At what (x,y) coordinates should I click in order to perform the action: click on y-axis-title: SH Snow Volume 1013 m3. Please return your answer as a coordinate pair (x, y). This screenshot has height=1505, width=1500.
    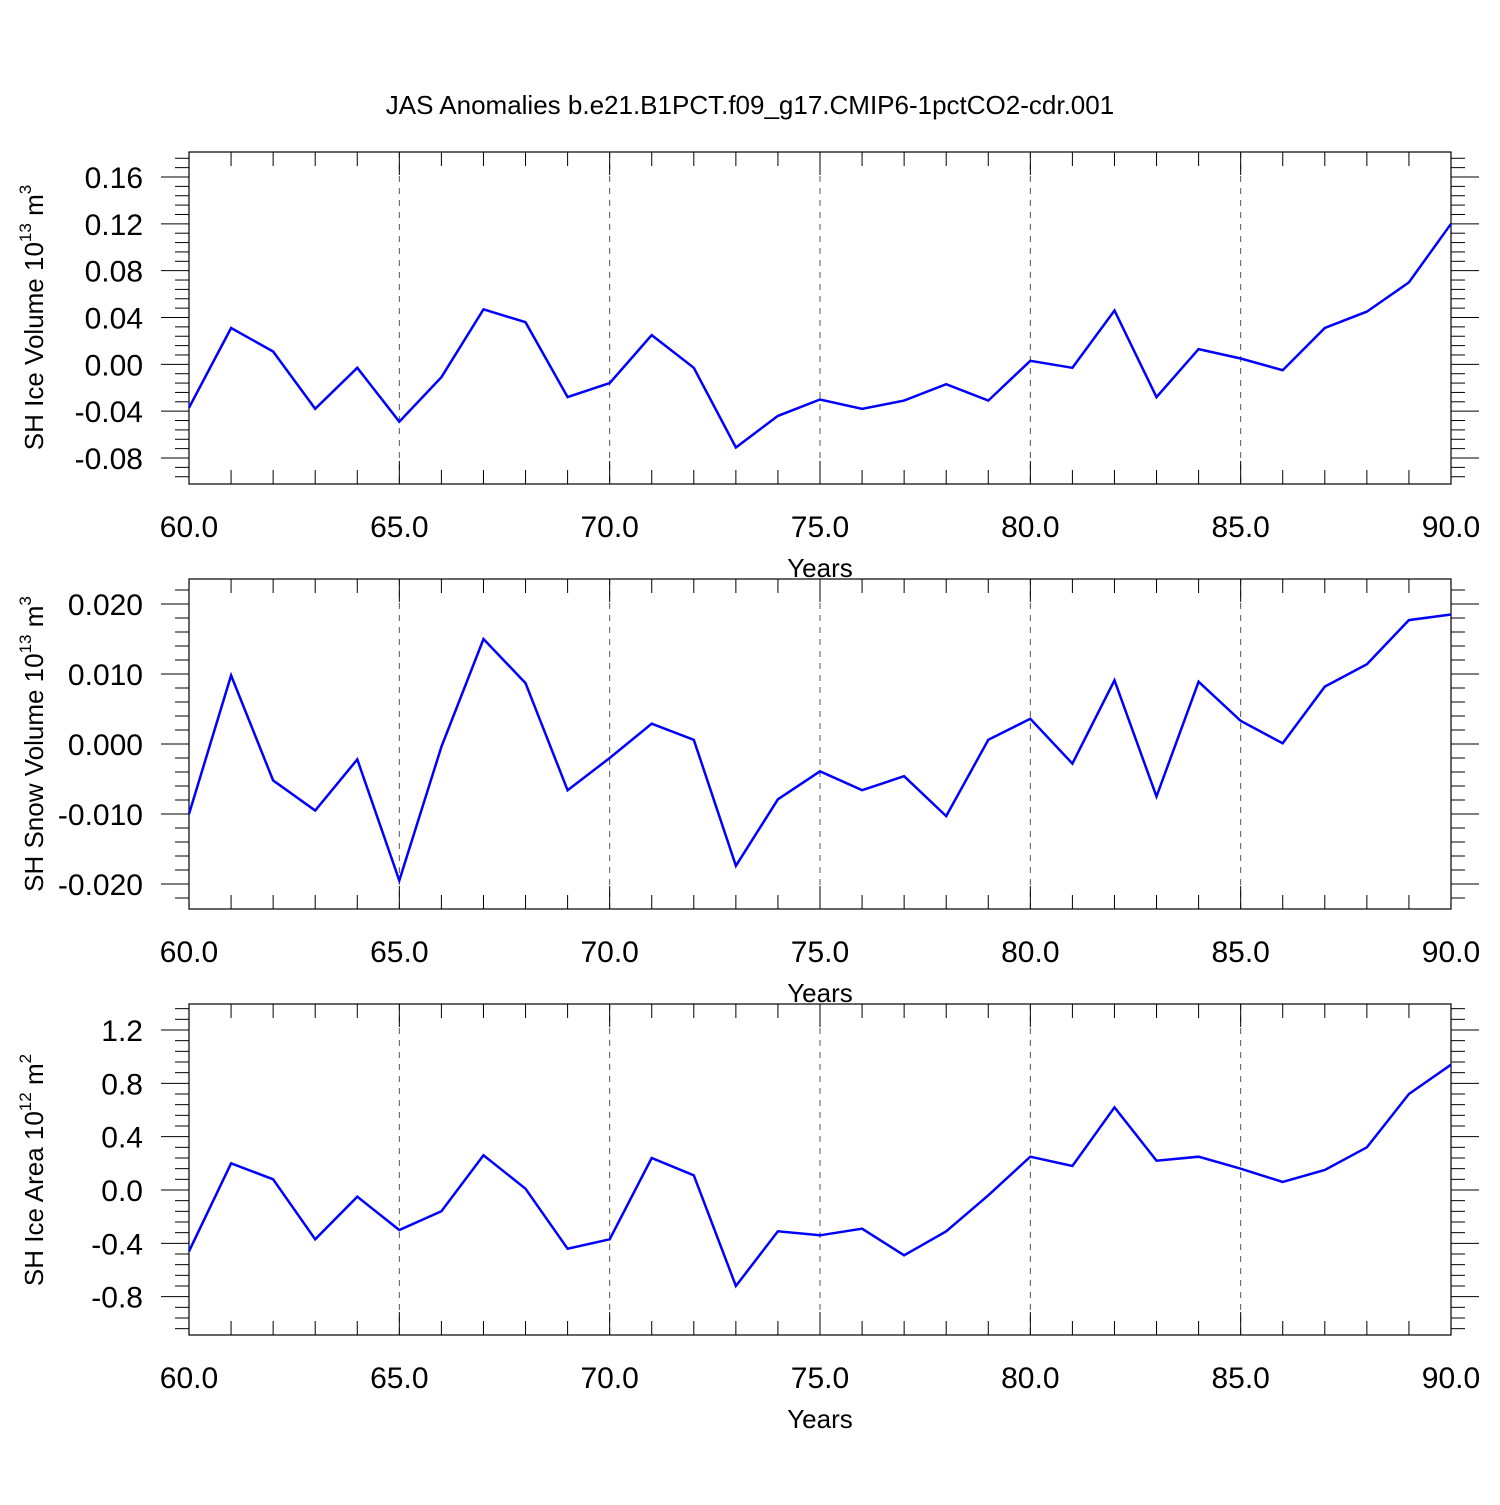
    Looking at the image, I should click on (32, 744).